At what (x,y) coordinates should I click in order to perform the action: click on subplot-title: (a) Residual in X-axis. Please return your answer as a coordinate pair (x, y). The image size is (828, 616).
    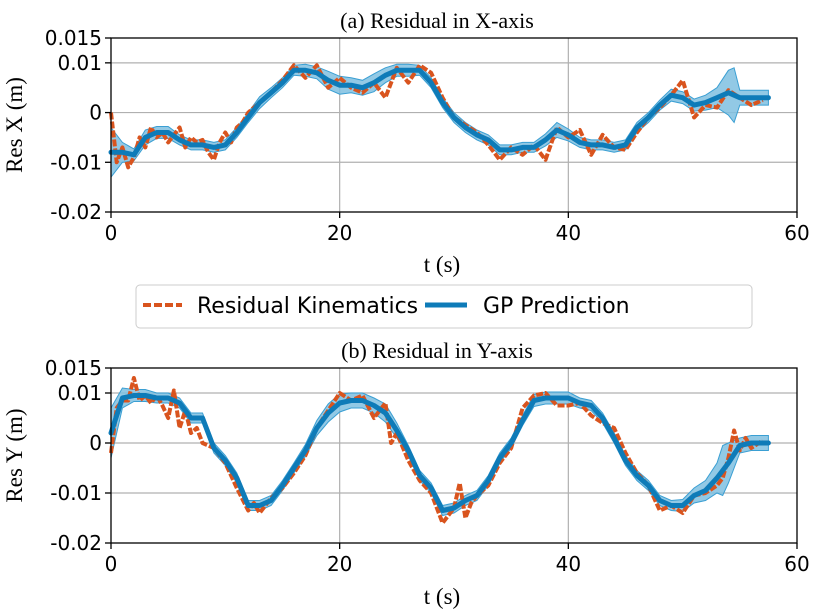
    Looking at the image, I should click on (437, 20).